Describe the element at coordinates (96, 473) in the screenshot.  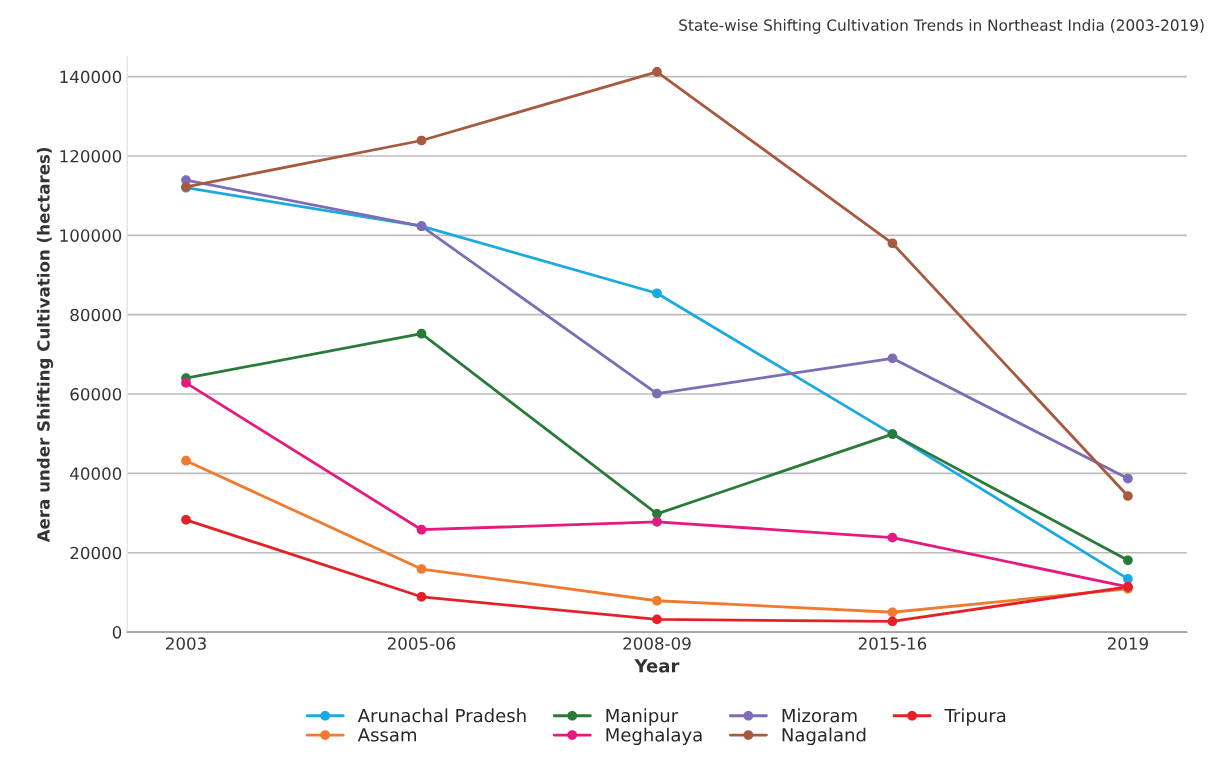
I see `y-tick-label: 40000` at that location.